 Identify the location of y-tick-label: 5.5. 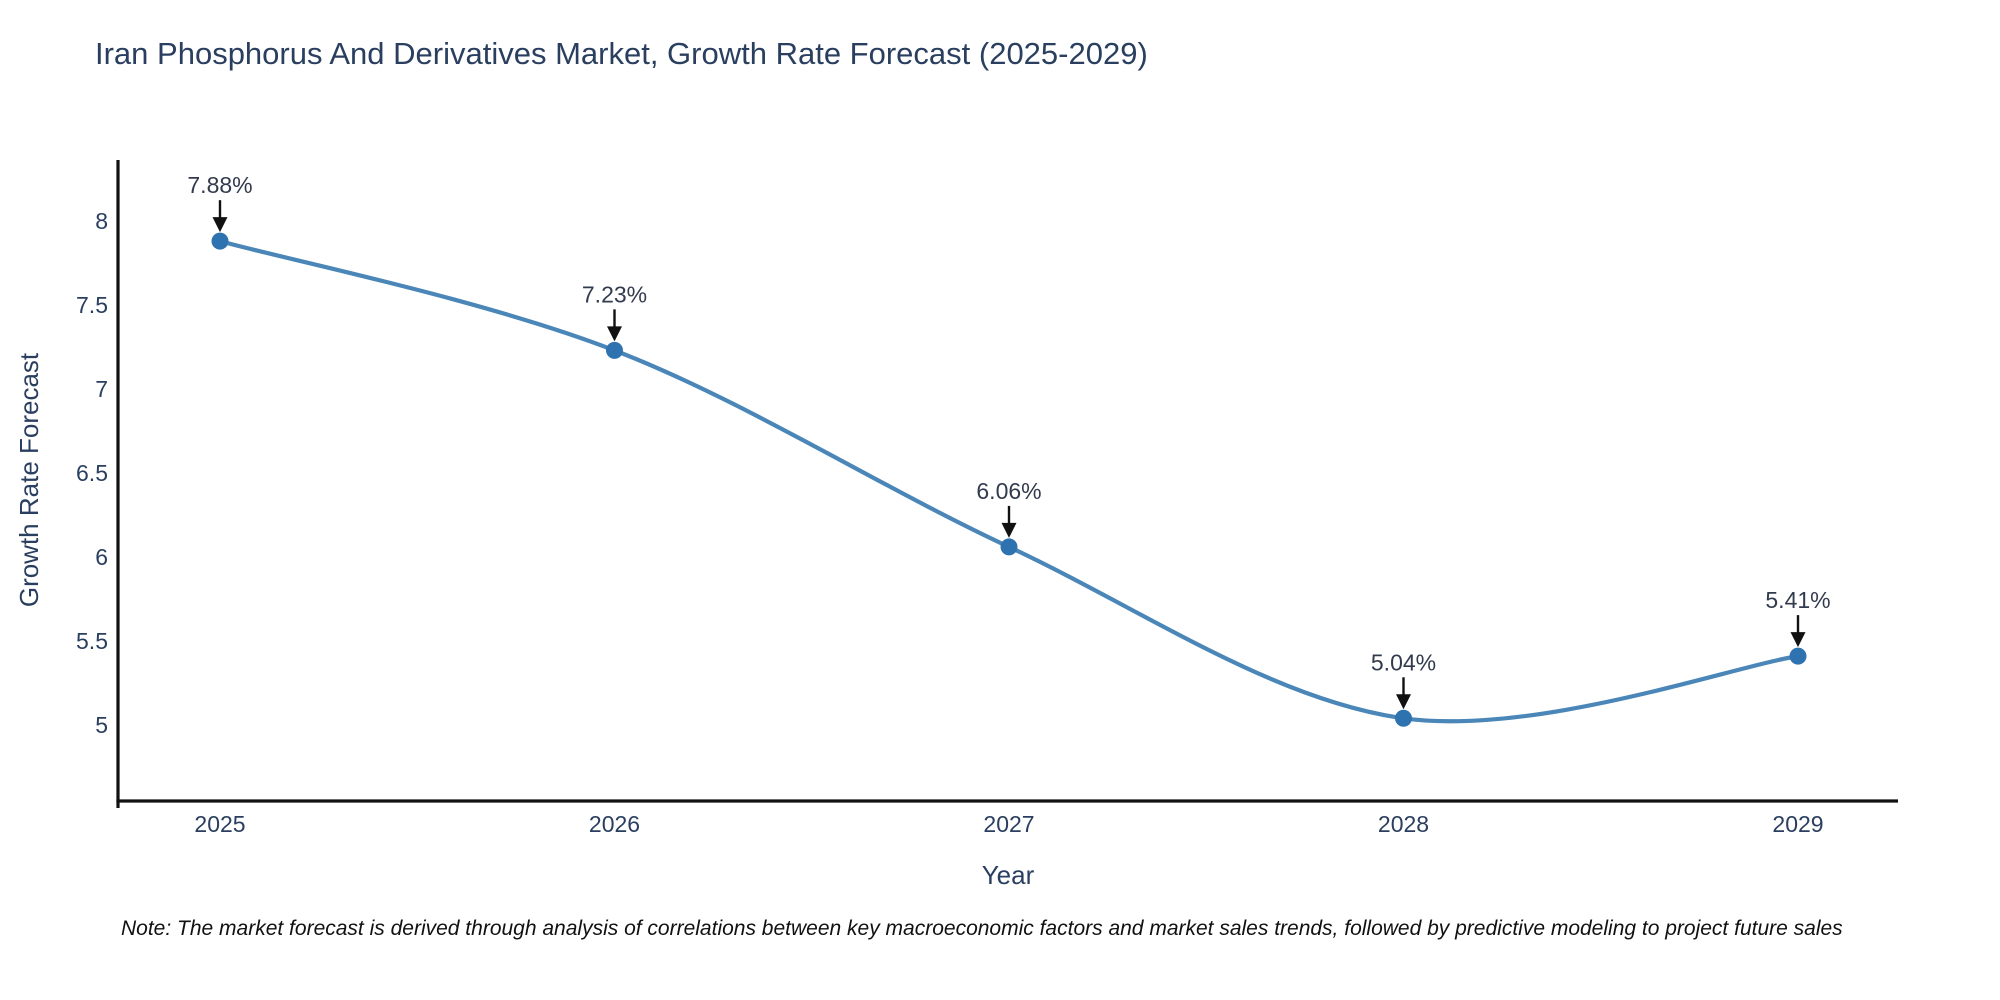
(92, 641).